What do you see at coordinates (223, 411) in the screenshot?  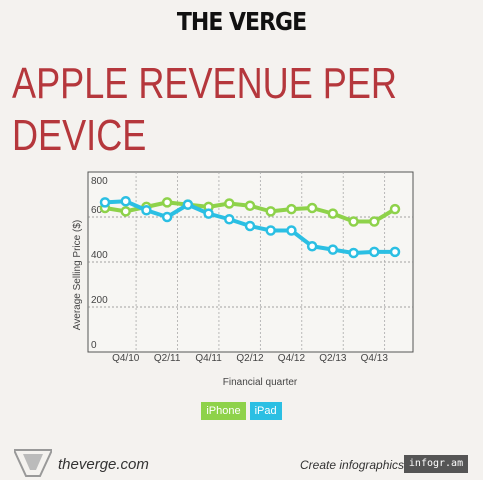 I see `legend-item-iphone: iPhone` at bounding box center [223, 411].